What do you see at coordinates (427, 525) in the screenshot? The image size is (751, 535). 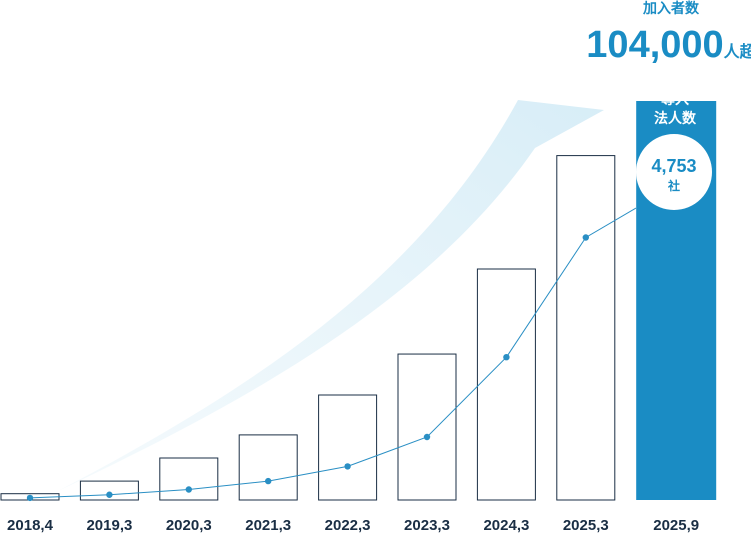 I see `x-tick-label-5: 2023,3` at bounding box center [427, 525].